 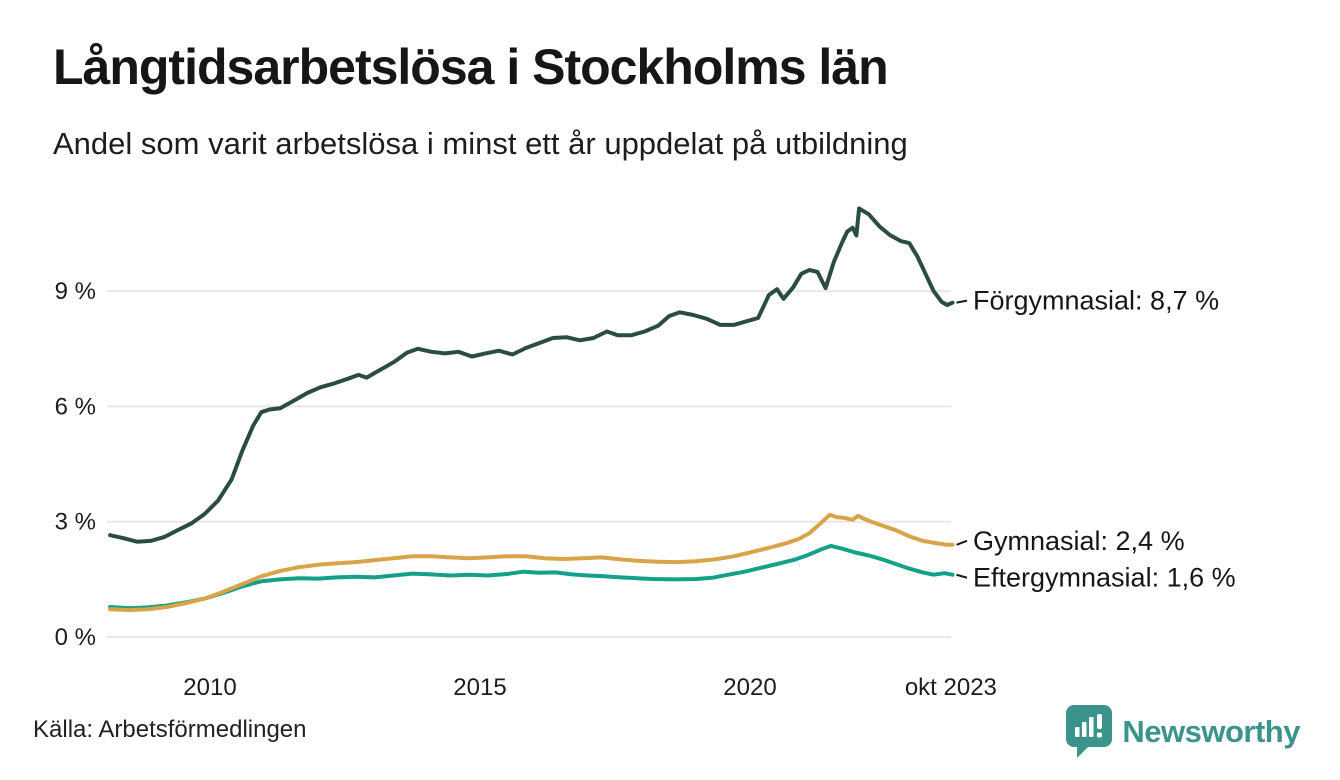 I want to click on y-tick-label: 6 %, so click(x=75, y=406).